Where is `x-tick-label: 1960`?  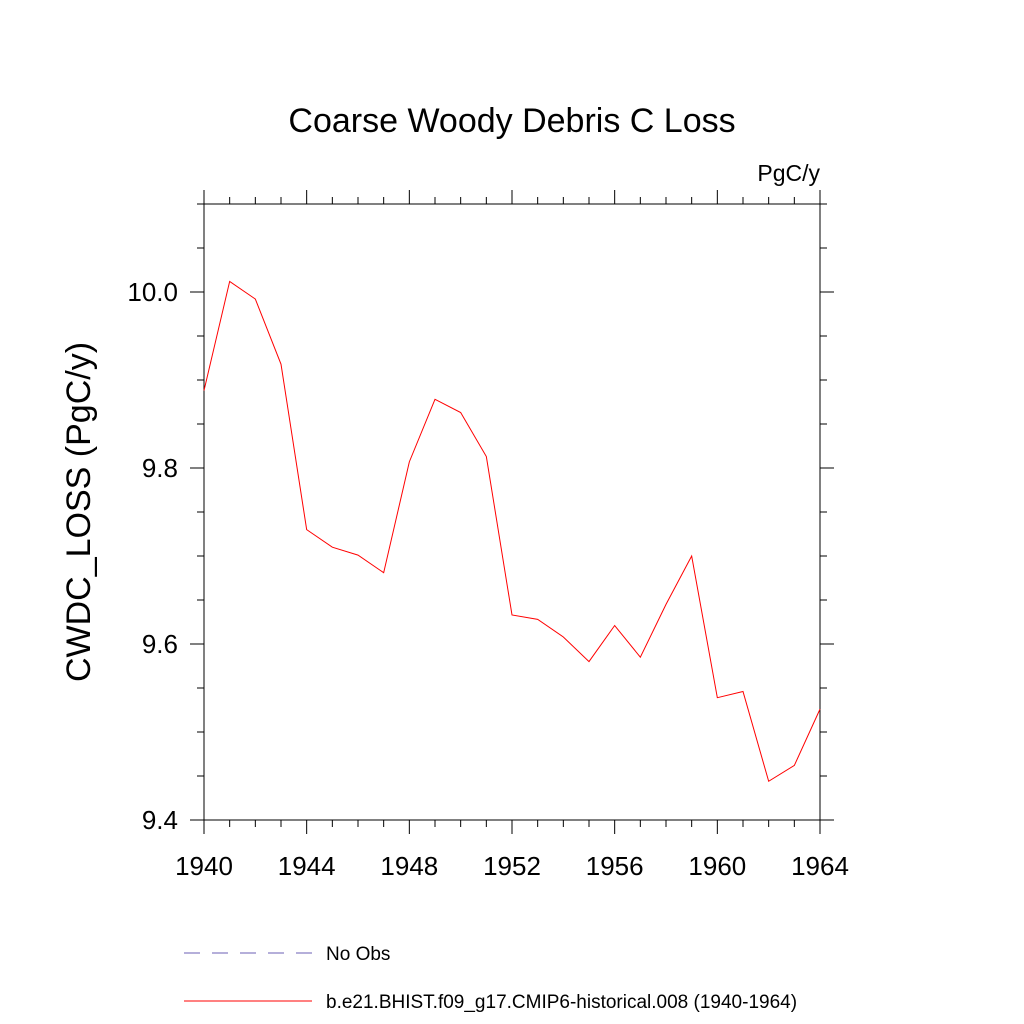
x-tick-label: 1960 is located at coordinates (717, 866).